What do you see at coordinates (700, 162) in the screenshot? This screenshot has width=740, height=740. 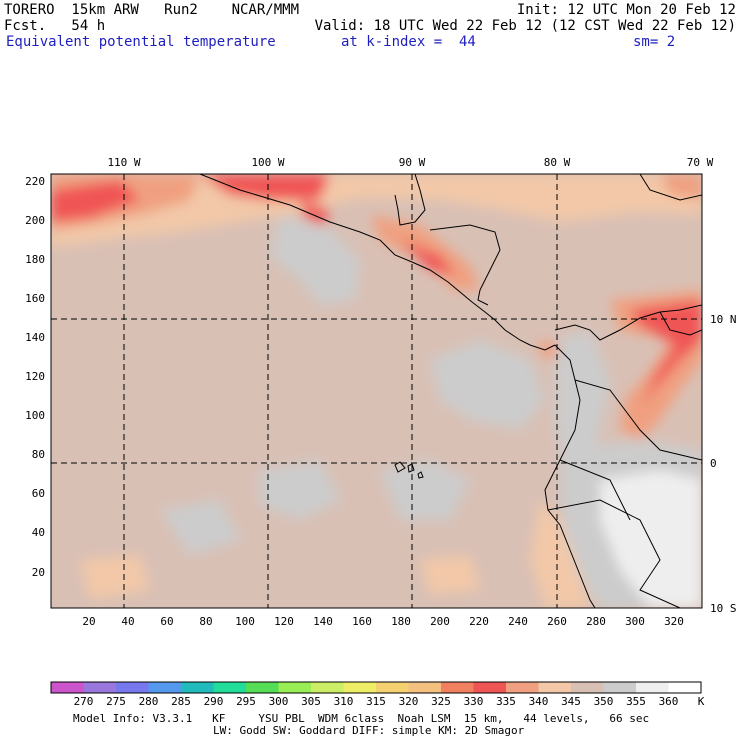 I see `lon-label-70w: 70 W` at bounding box center [700, 162].